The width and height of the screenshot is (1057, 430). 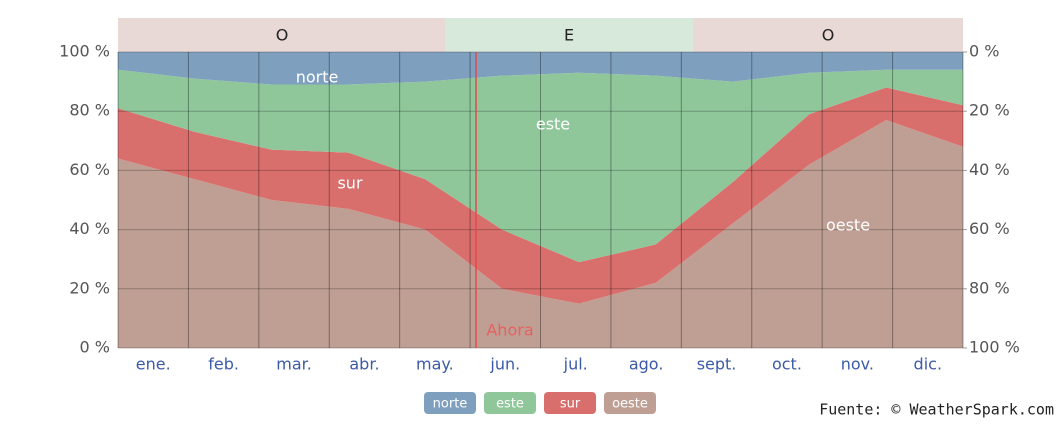 What do you see at coordinates (994, 347) in the screenshot?
I see `y2-tick-label: 100 %` at bounding box center [994, 347].